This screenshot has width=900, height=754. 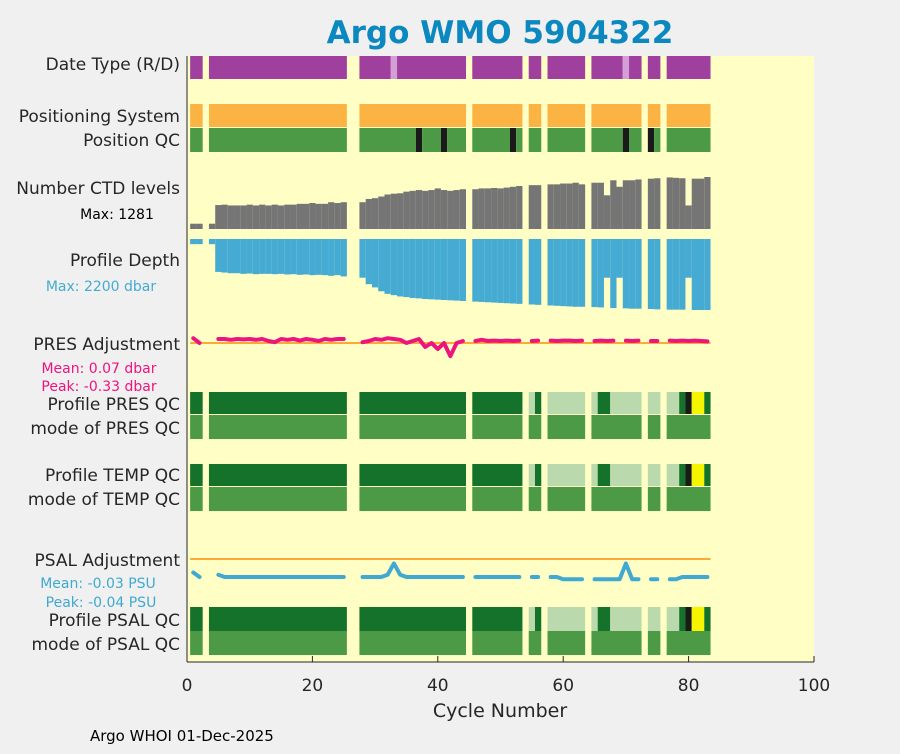 I want to click on label-pres-adjustment: PRES Adjustment, so click(x=106, y=345).